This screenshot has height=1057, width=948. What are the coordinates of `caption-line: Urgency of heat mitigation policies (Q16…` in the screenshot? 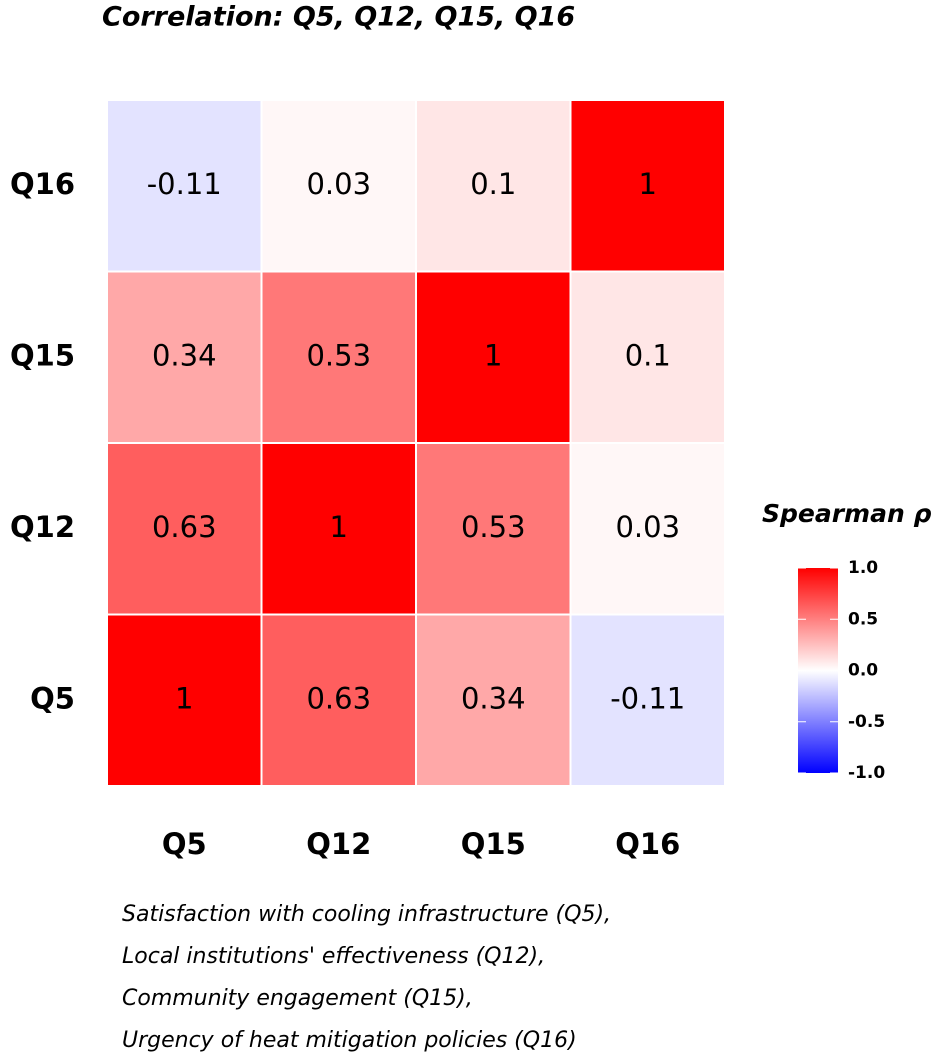 It's located at (349, 1040).